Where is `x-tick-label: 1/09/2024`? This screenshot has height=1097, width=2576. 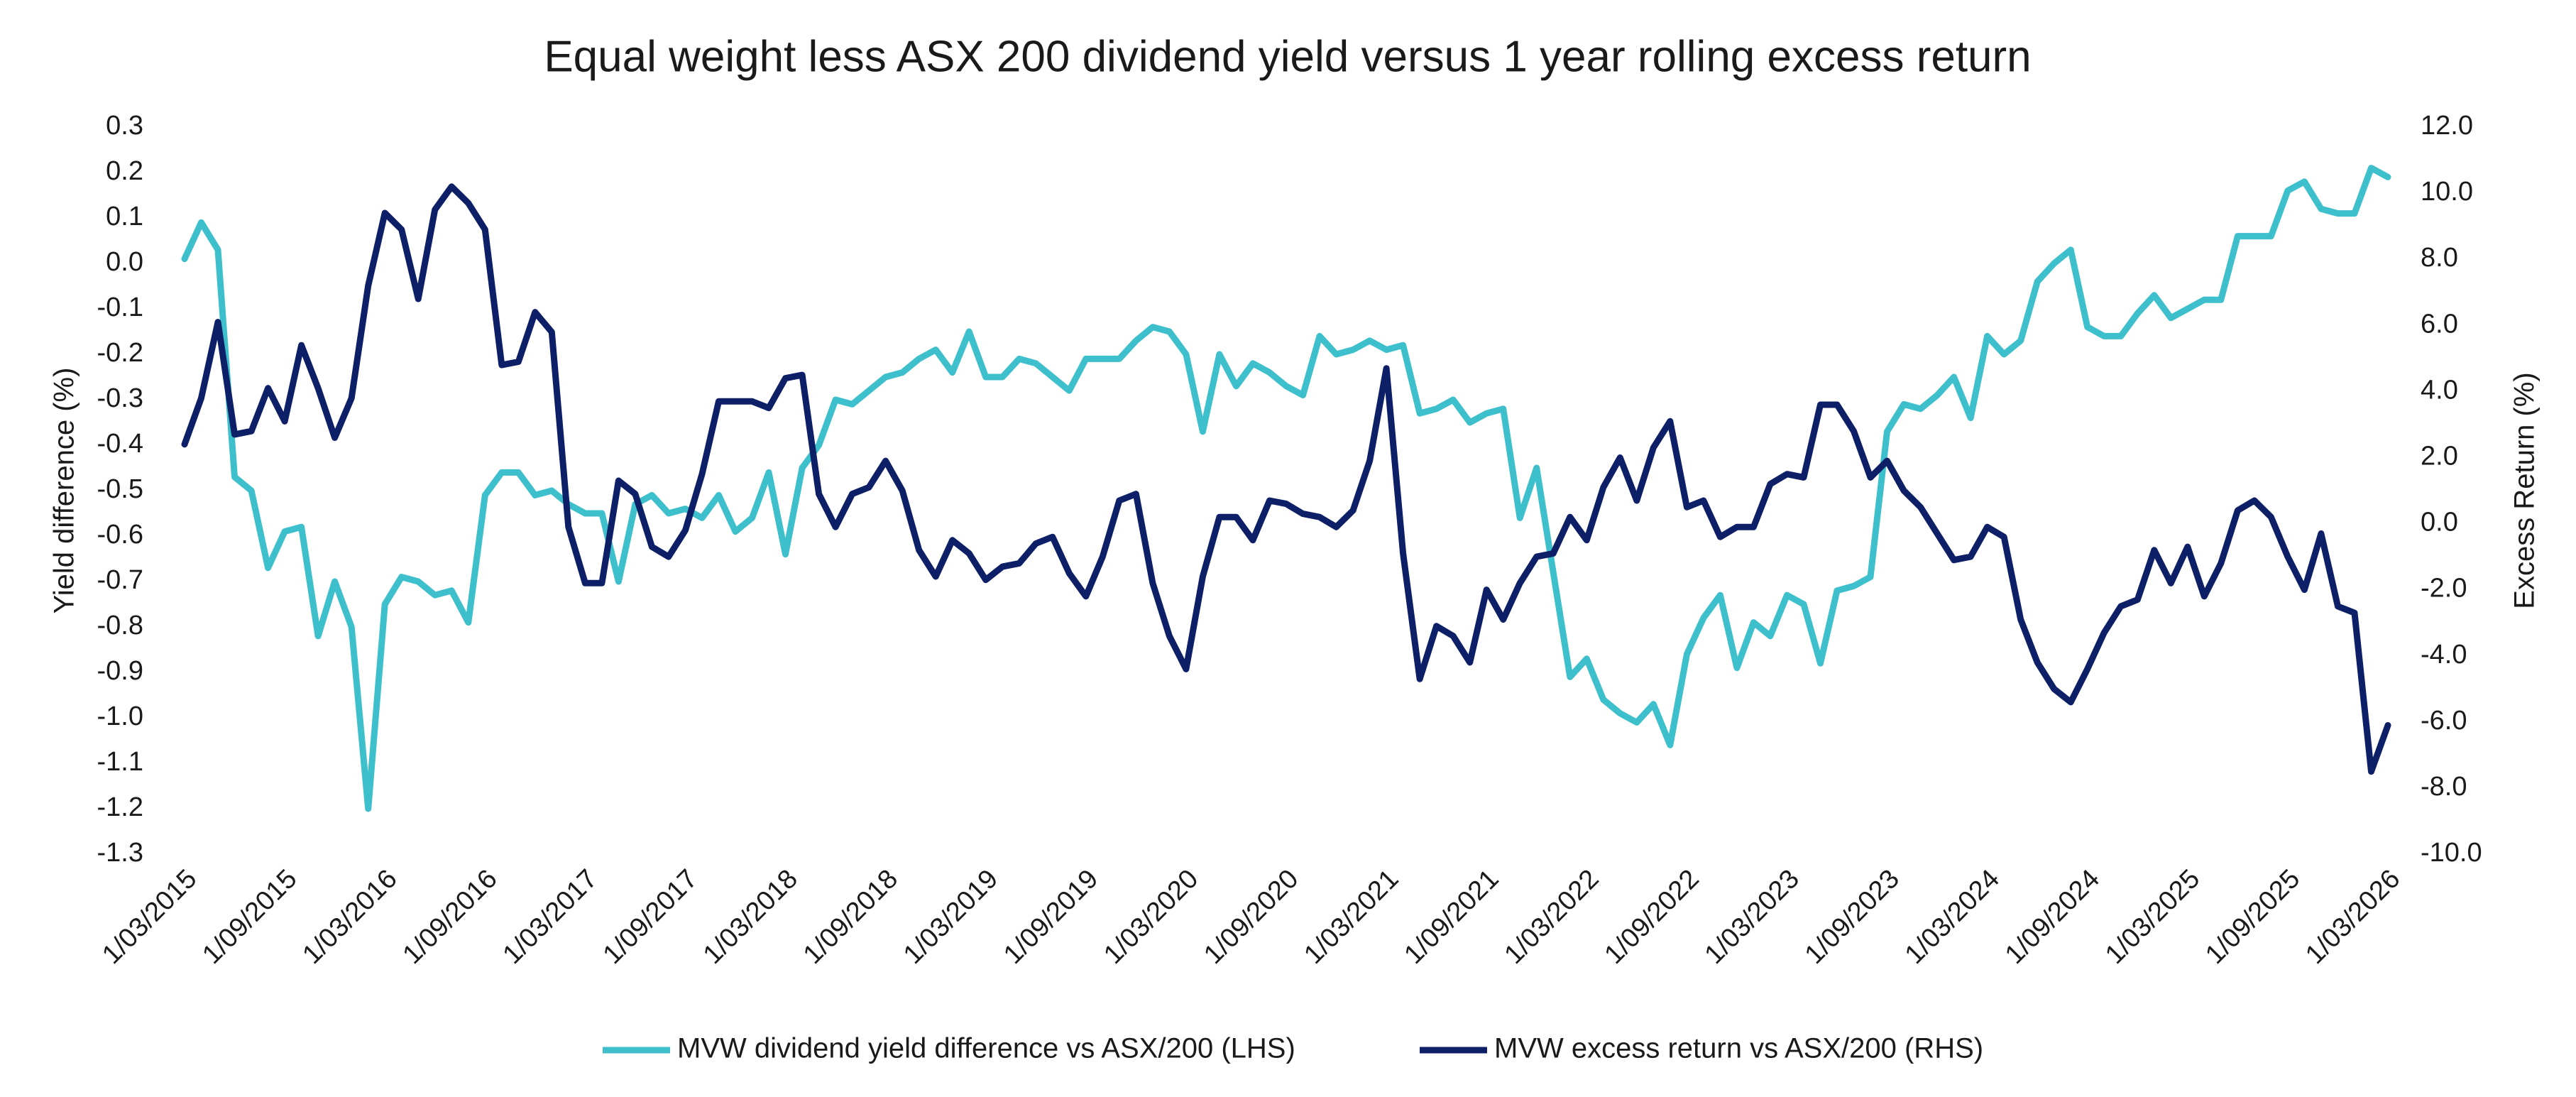
x-tick-label: 1/09/2024 is located at coordinates (2052, 917).